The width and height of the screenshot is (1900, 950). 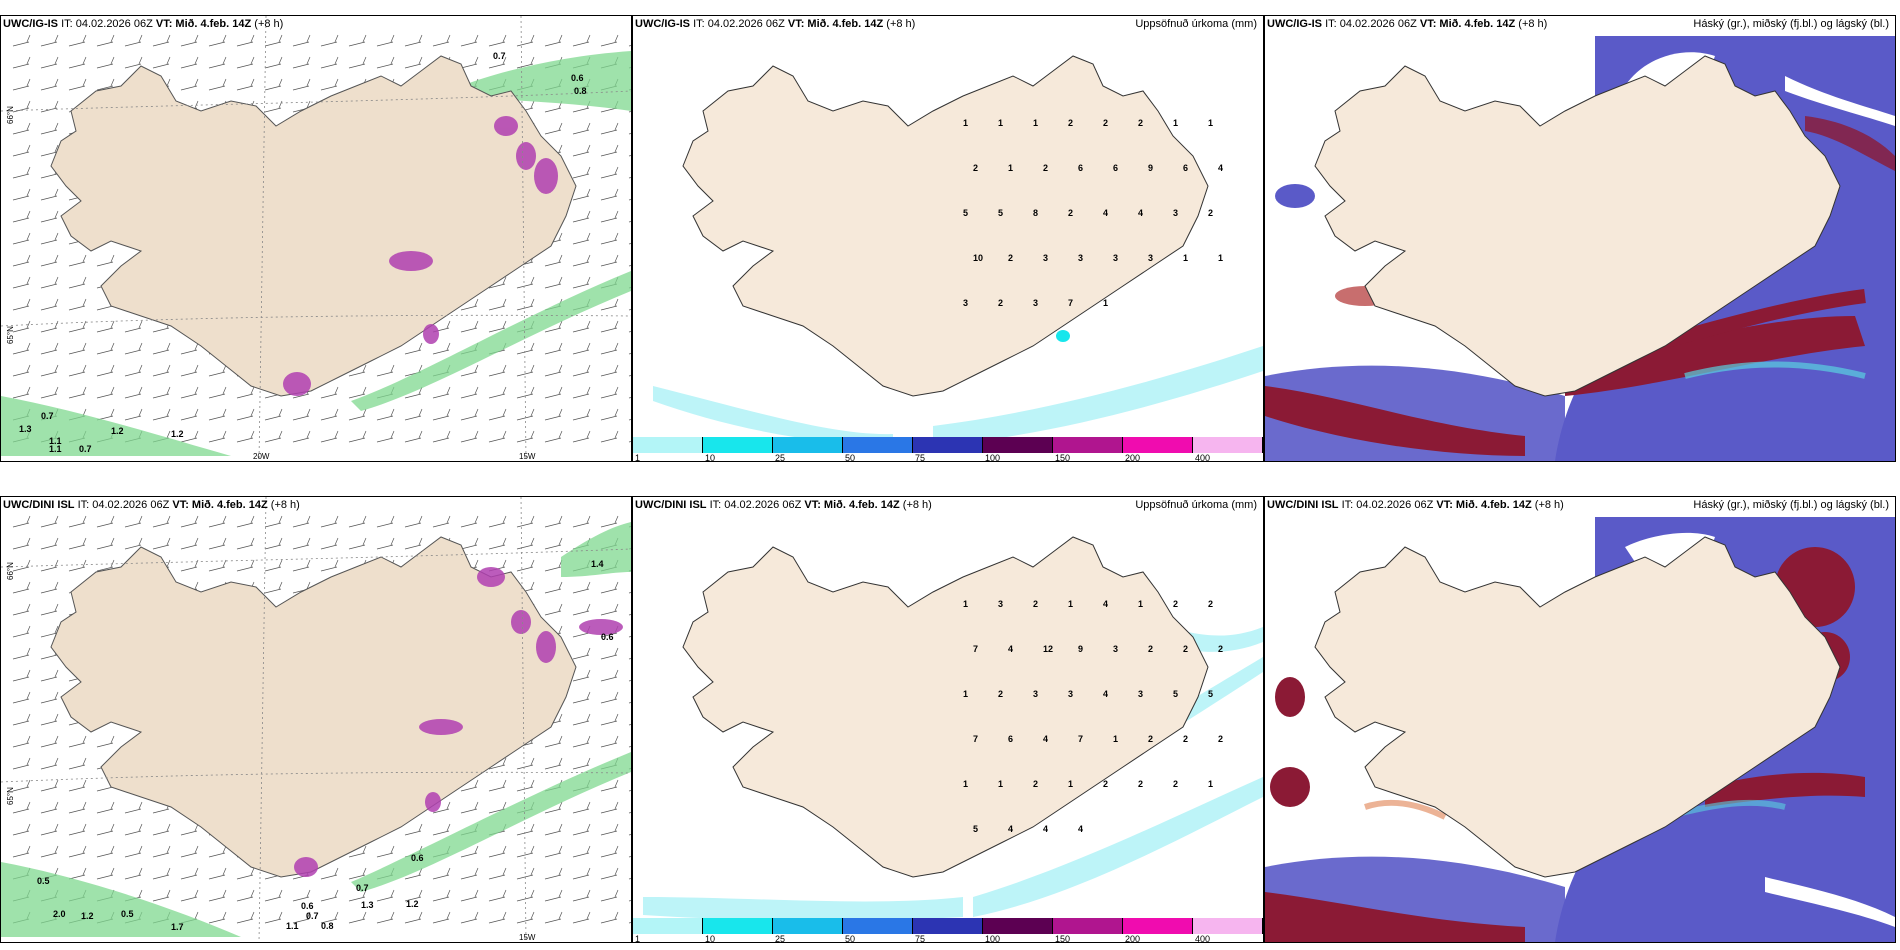 What do you see at coordinates (10, 335) in the screenshot?
I see `lat-label-65n: 65°N` at bounding box center [10, 335].